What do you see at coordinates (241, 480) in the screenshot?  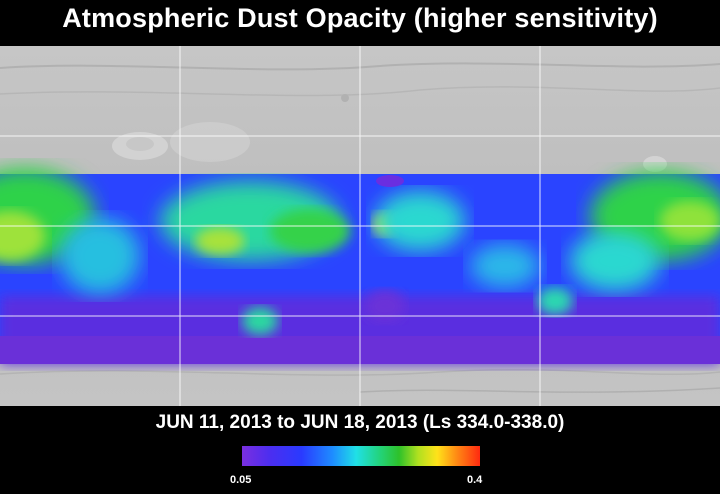 I see `colorbar-min-label: 0.05` at bounding box center [241, 480].